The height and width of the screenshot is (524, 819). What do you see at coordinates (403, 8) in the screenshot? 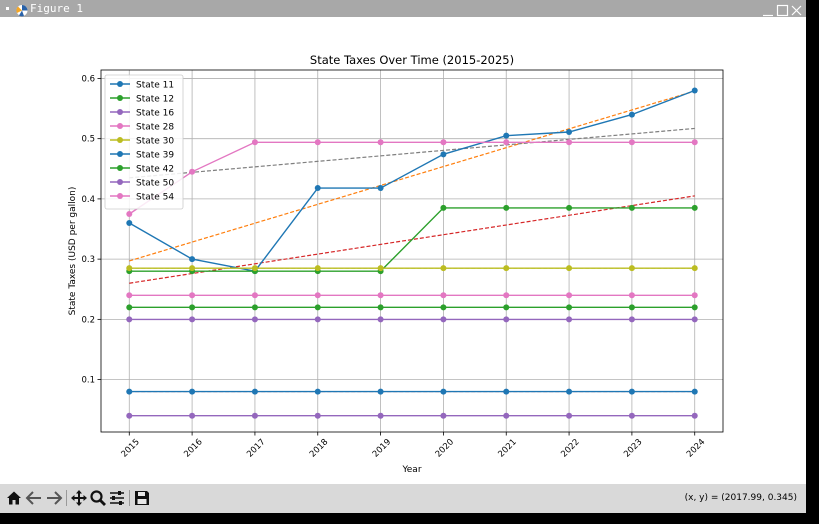
I see `title-bar: Figure 1` at bounding box center [403, 8].